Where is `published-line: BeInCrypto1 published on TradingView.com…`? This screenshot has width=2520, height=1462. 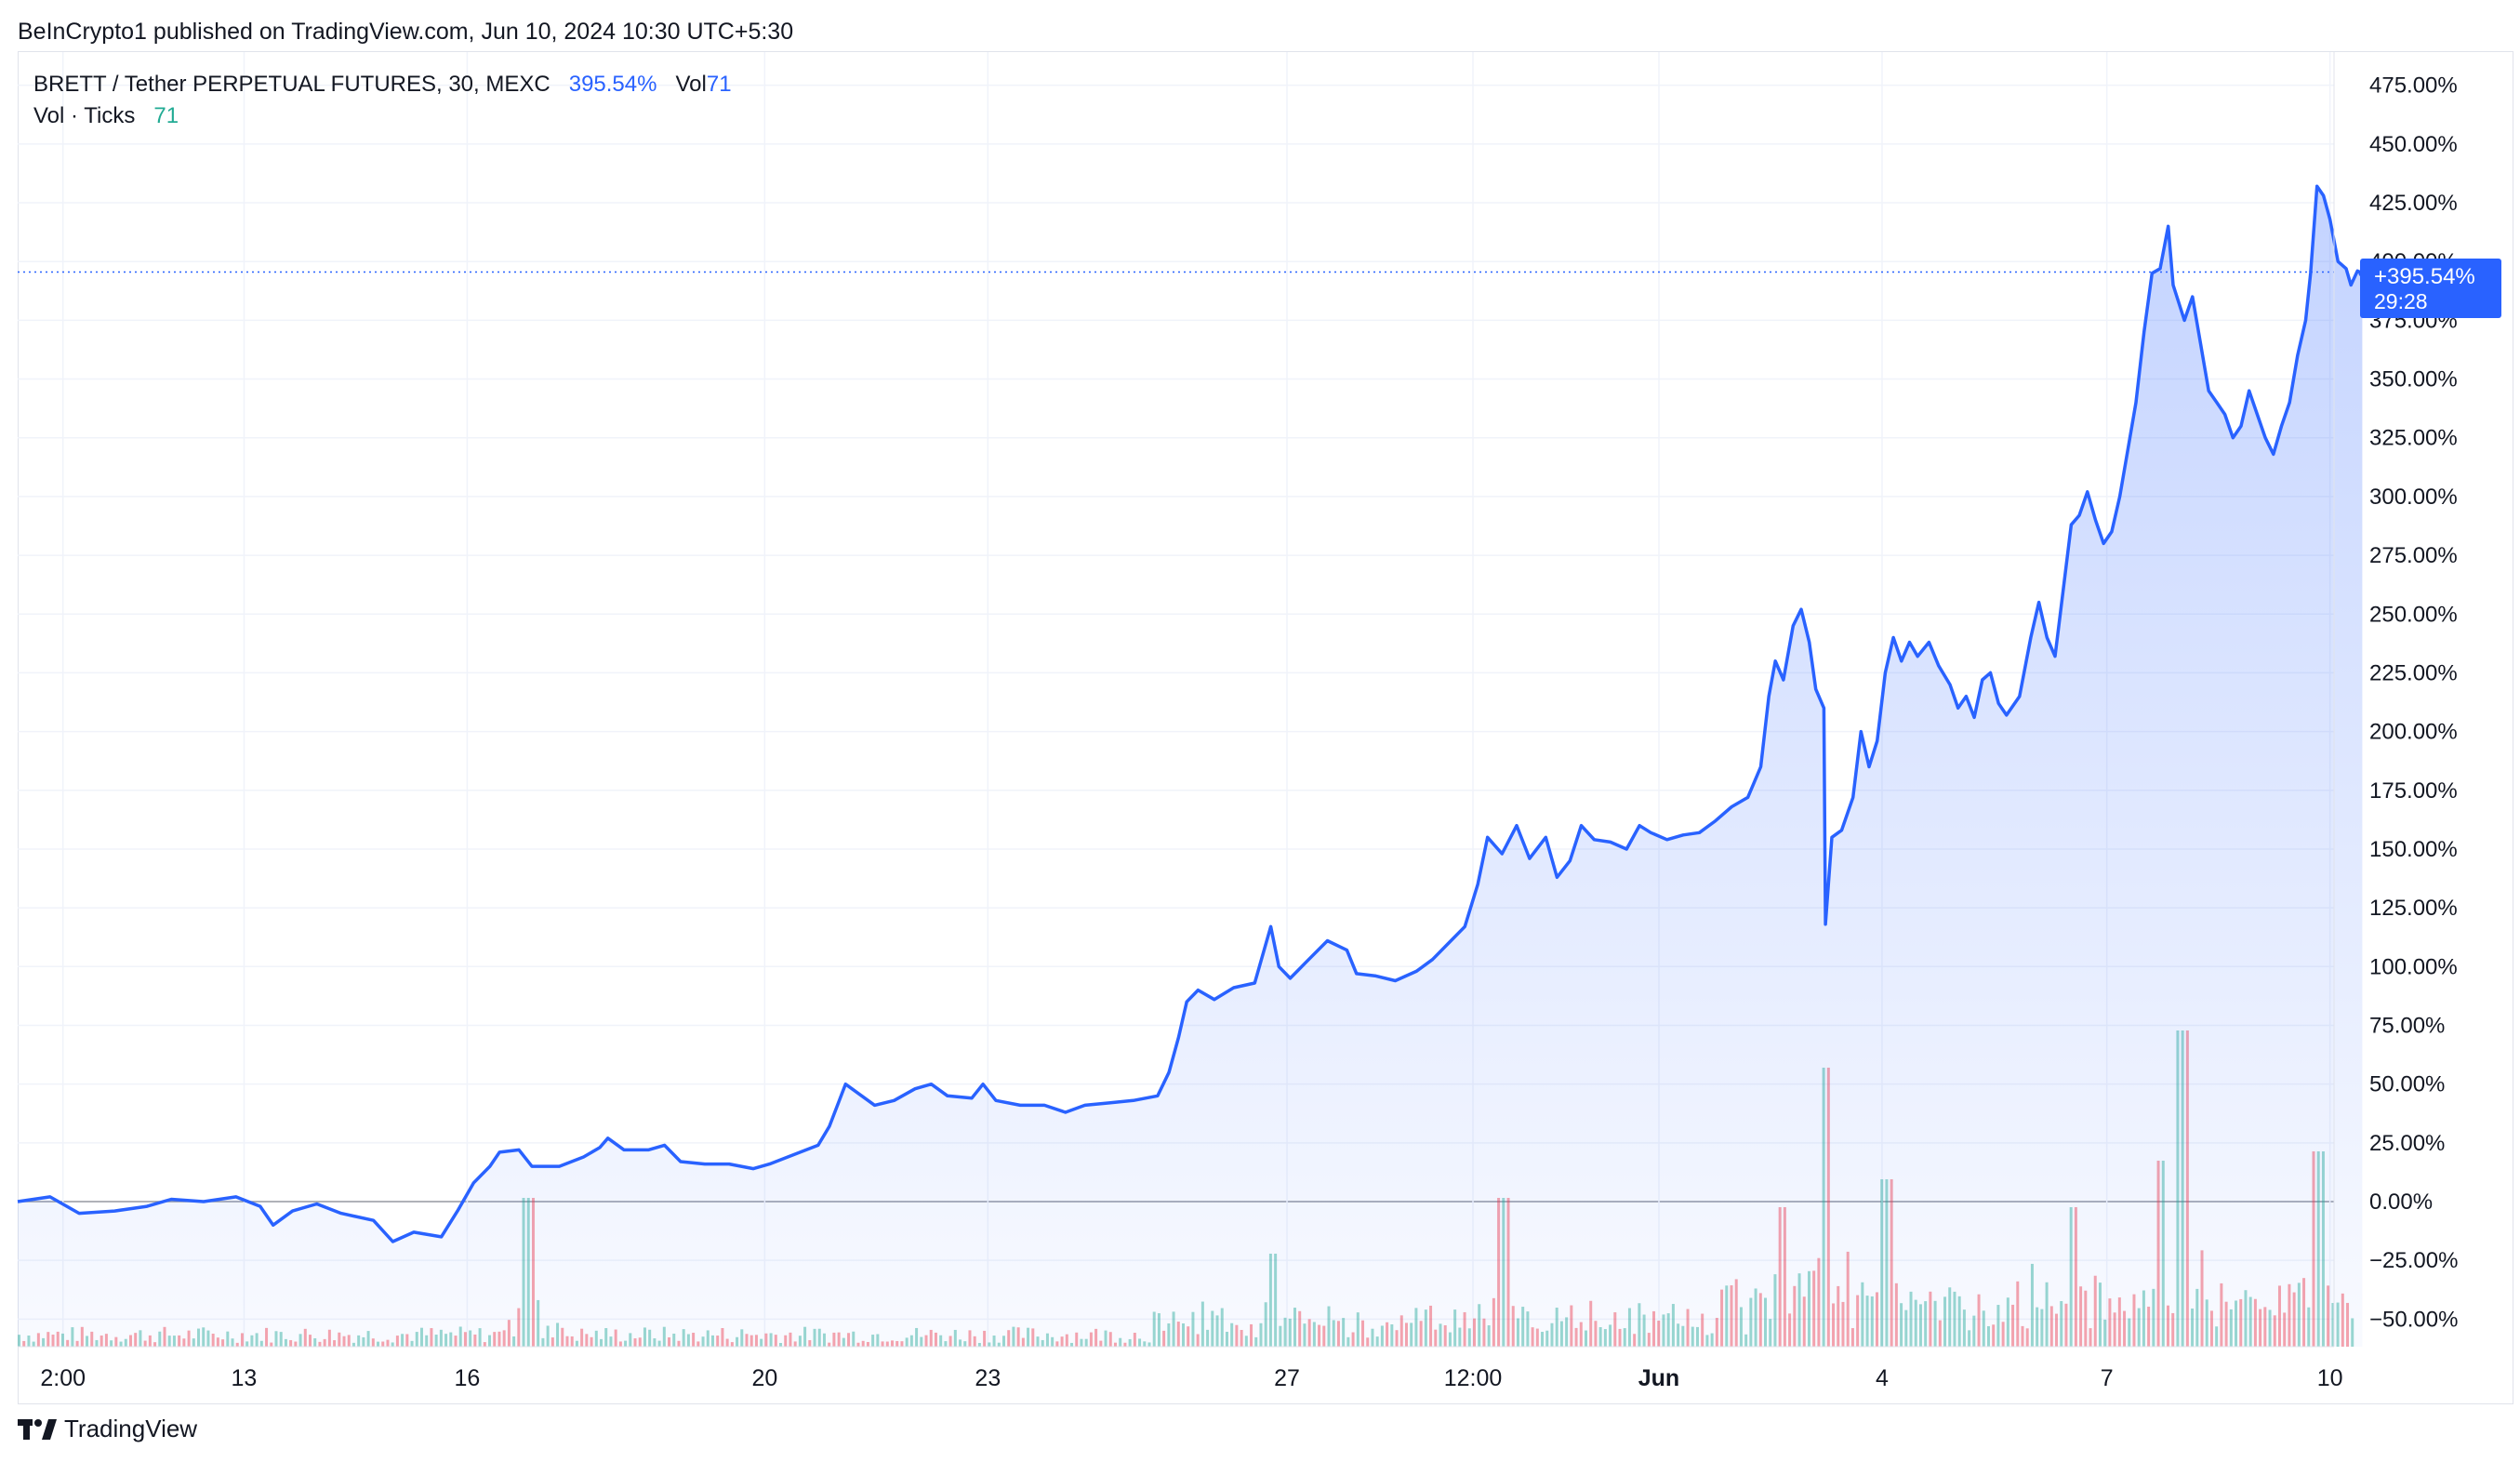
published-line: BeInCrypto1 published on TradingView.com… is located at coordinates (406, 32).